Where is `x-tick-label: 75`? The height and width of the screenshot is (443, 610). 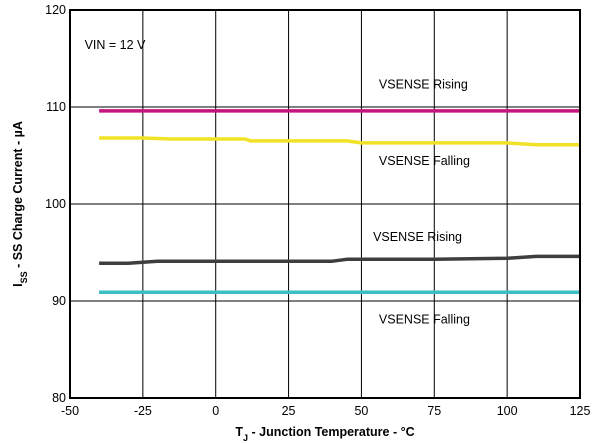 x-tick-label: 75 is located at coordinates (434, 411).